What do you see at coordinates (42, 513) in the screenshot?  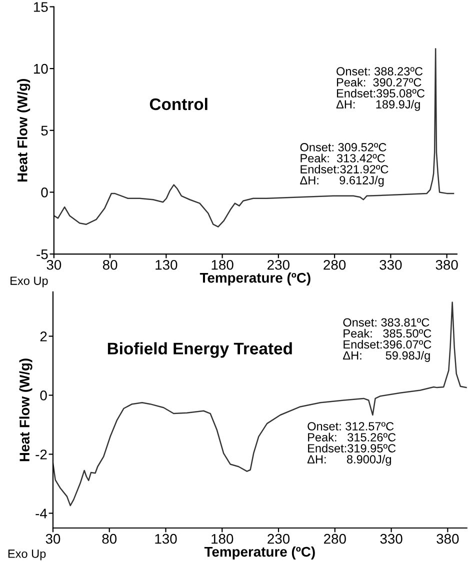 I see `y-tick-label: -4` at bounding box center [42, 513].